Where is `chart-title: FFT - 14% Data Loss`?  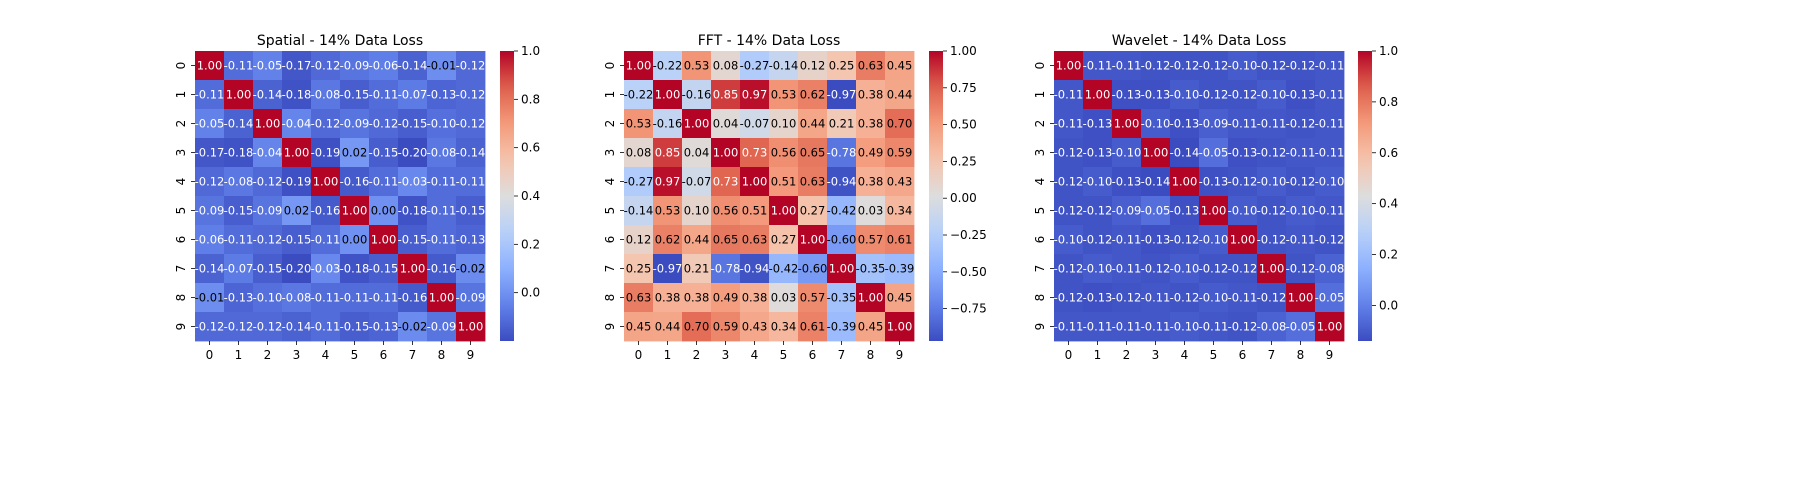
chart-title: FFT - 14% Data Loss is located at coordinates (769, 41).